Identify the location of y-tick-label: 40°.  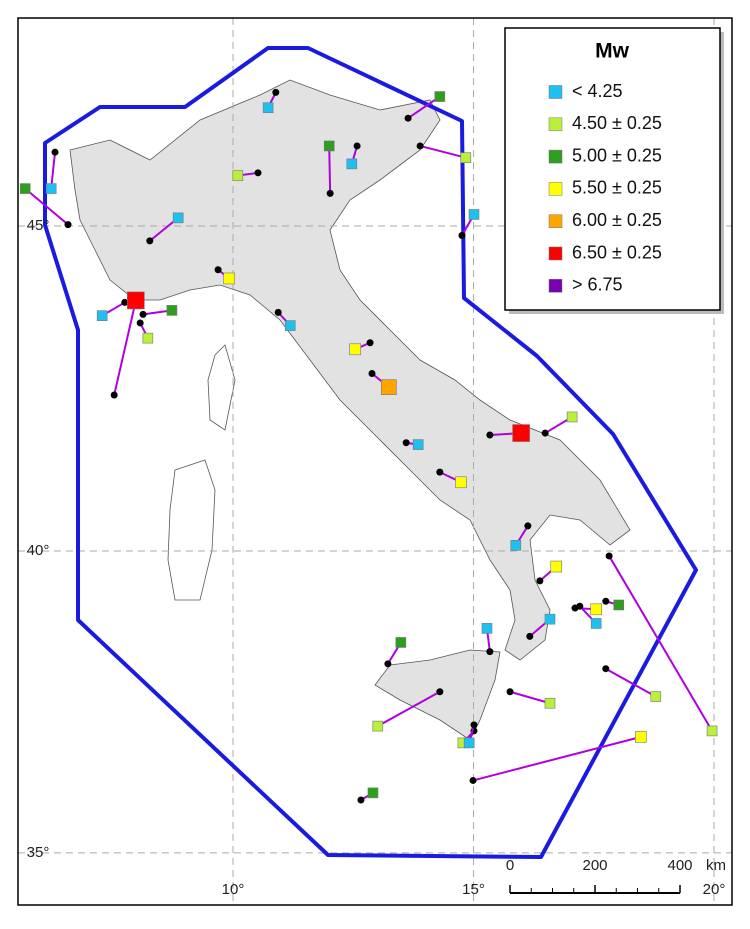
(38, 550).